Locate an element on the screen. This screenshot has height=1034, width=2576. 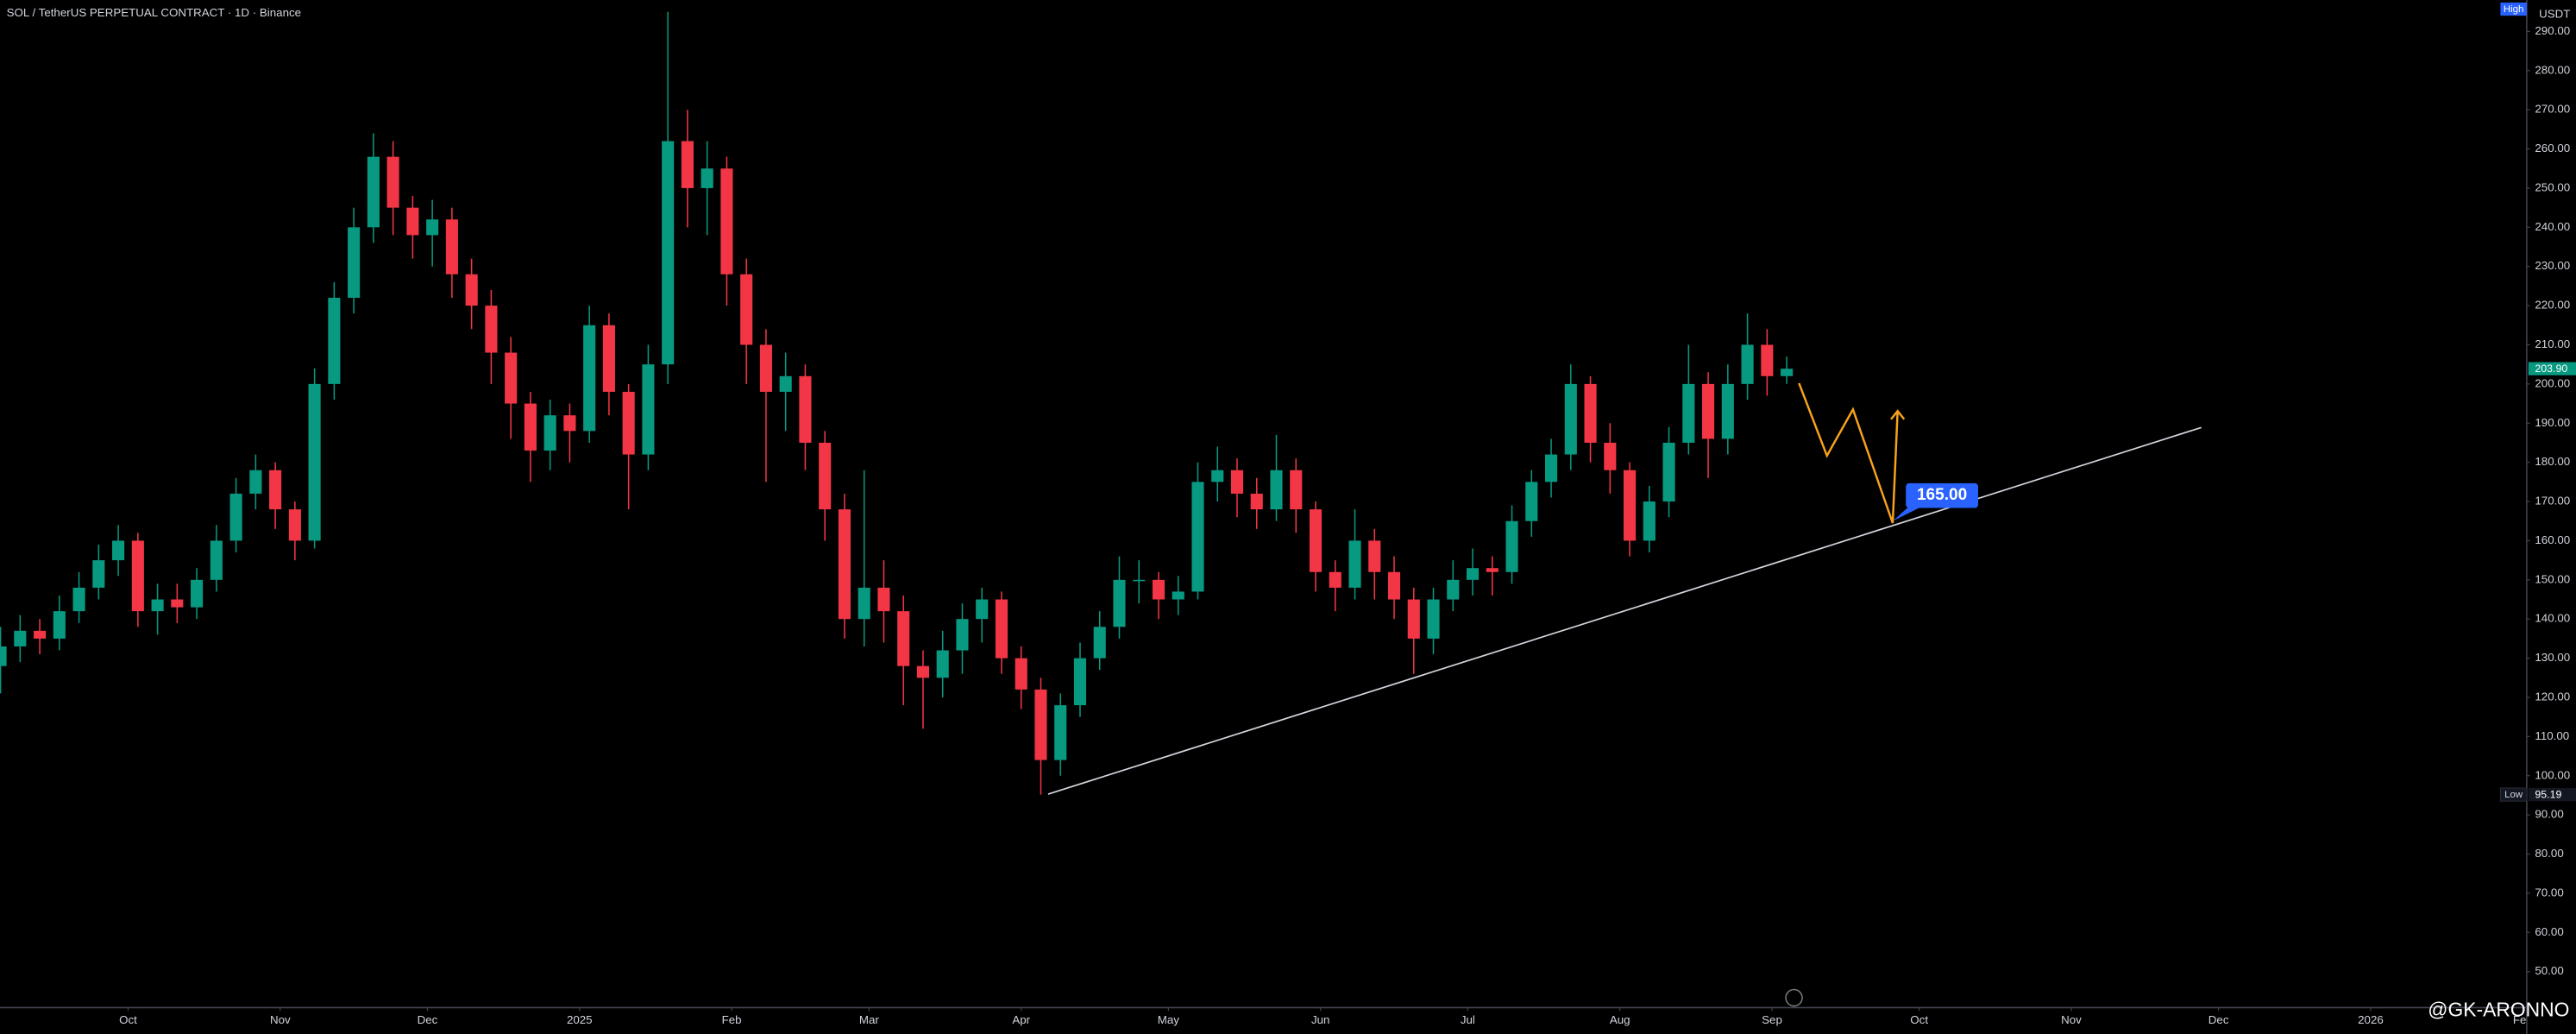
last-price-box is located at coordinates (2552, 368).